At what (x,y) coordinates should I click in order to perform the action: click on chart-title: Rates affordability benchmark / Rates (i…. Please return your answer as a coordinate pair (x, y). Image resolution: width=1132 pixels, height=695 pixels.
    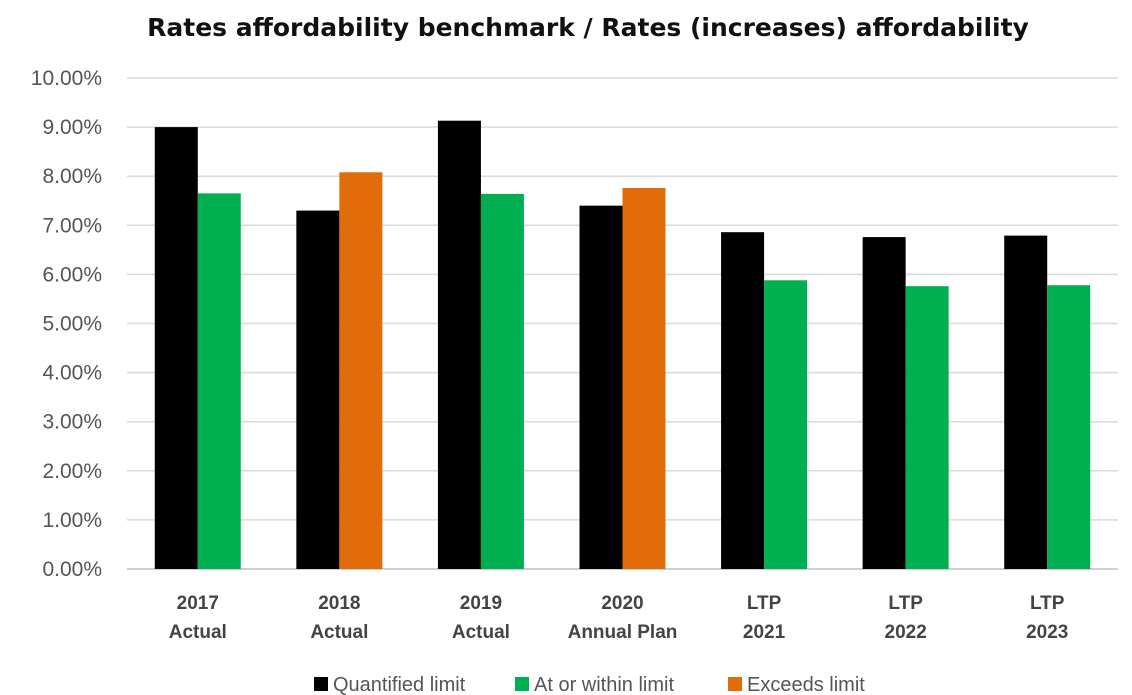
    Looking at the image, I should click on (588, 27).